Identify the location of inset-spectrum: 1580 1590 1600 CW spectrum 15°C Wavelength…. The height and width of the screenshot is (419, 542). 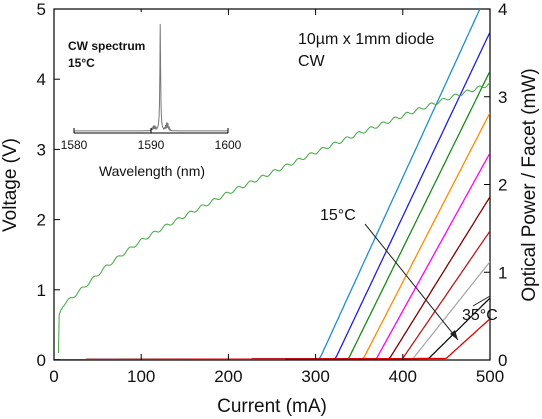
(151, 95).